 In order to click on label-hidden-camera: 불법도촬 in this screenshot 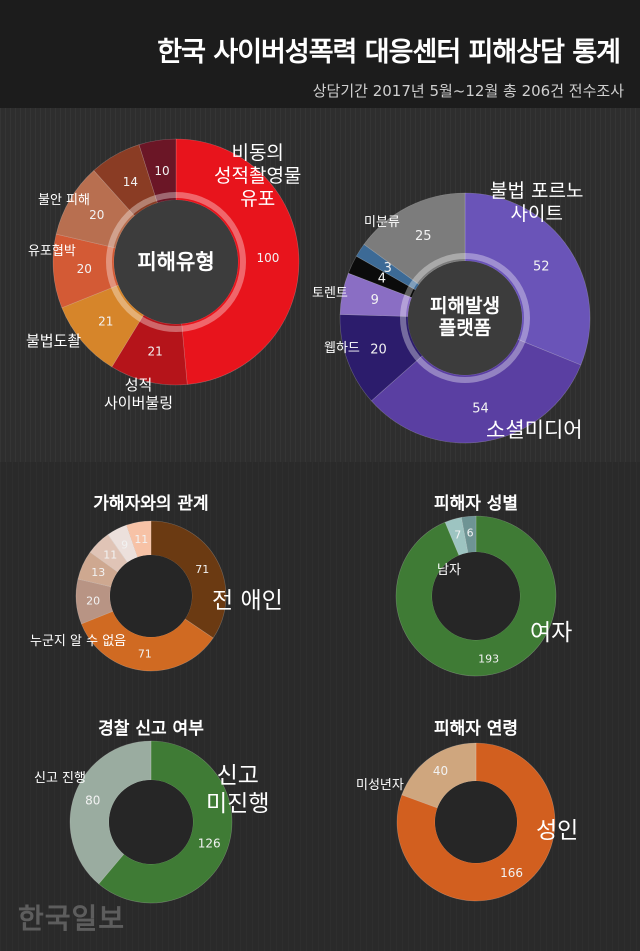, I will do `click(54, 341)`.